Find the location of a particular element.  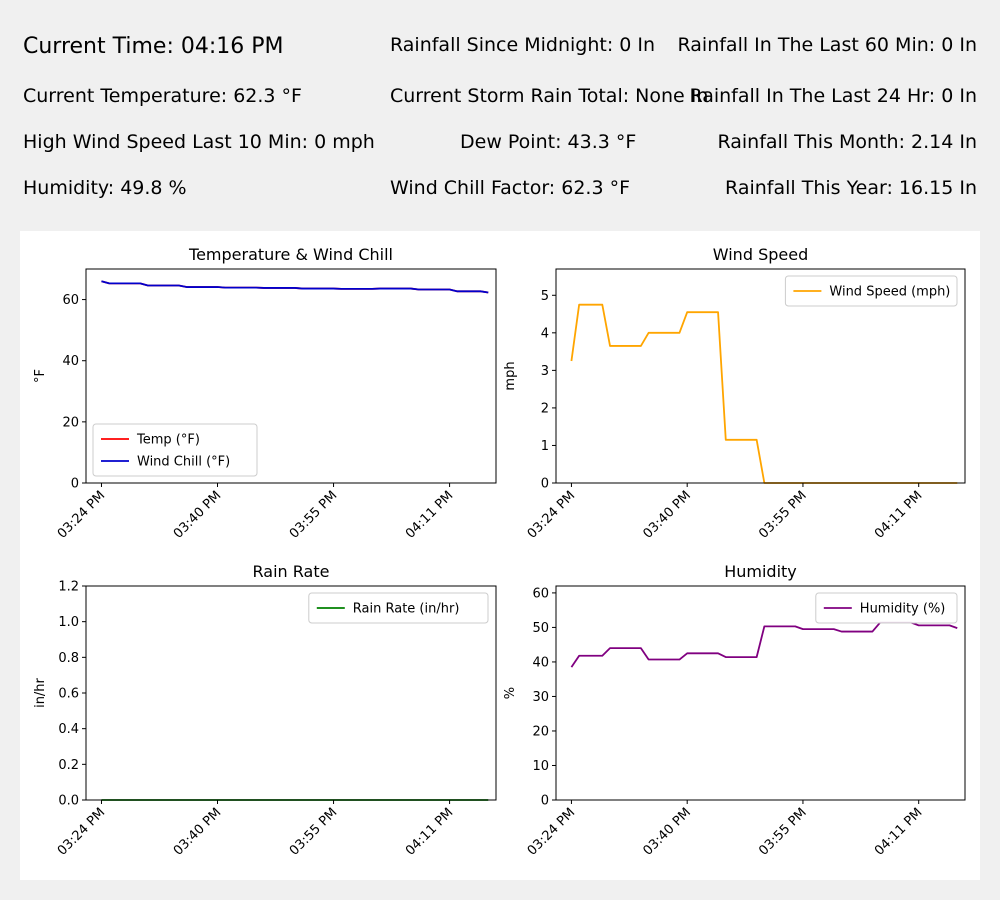

high-wind-speed: High Wind Speed Last 10 Min: 0 mph is located at coordinates (199, 142).